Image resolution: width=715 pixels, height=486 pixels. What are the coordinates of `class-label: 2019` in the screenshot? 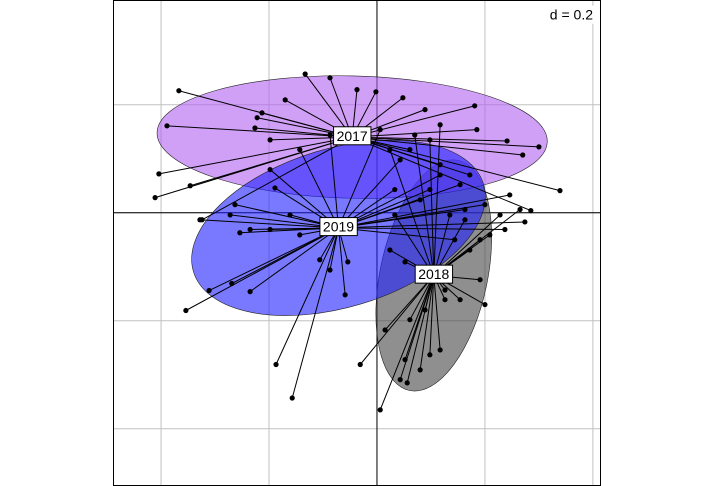 It's located at (338, 227).